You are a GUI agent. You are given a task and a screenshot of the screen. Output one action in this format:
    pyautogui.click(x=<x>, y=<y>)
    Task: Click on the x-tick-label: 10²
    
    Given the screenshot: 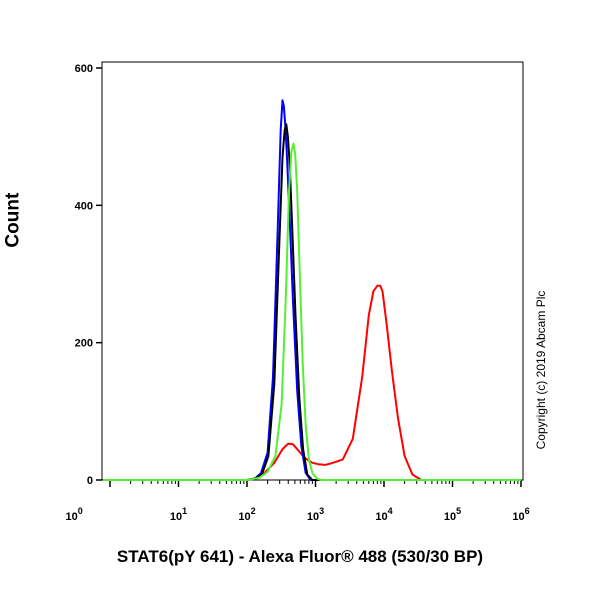 What is the action you would take?
    pyautogui.click(x=246, y=514)
    